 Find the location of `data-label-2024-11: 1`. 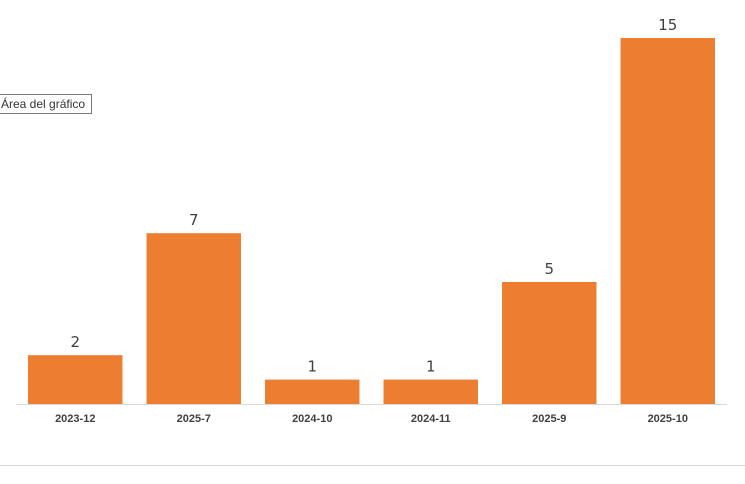

data-label-2024-11: 1 is located at coordinates (431, 367).